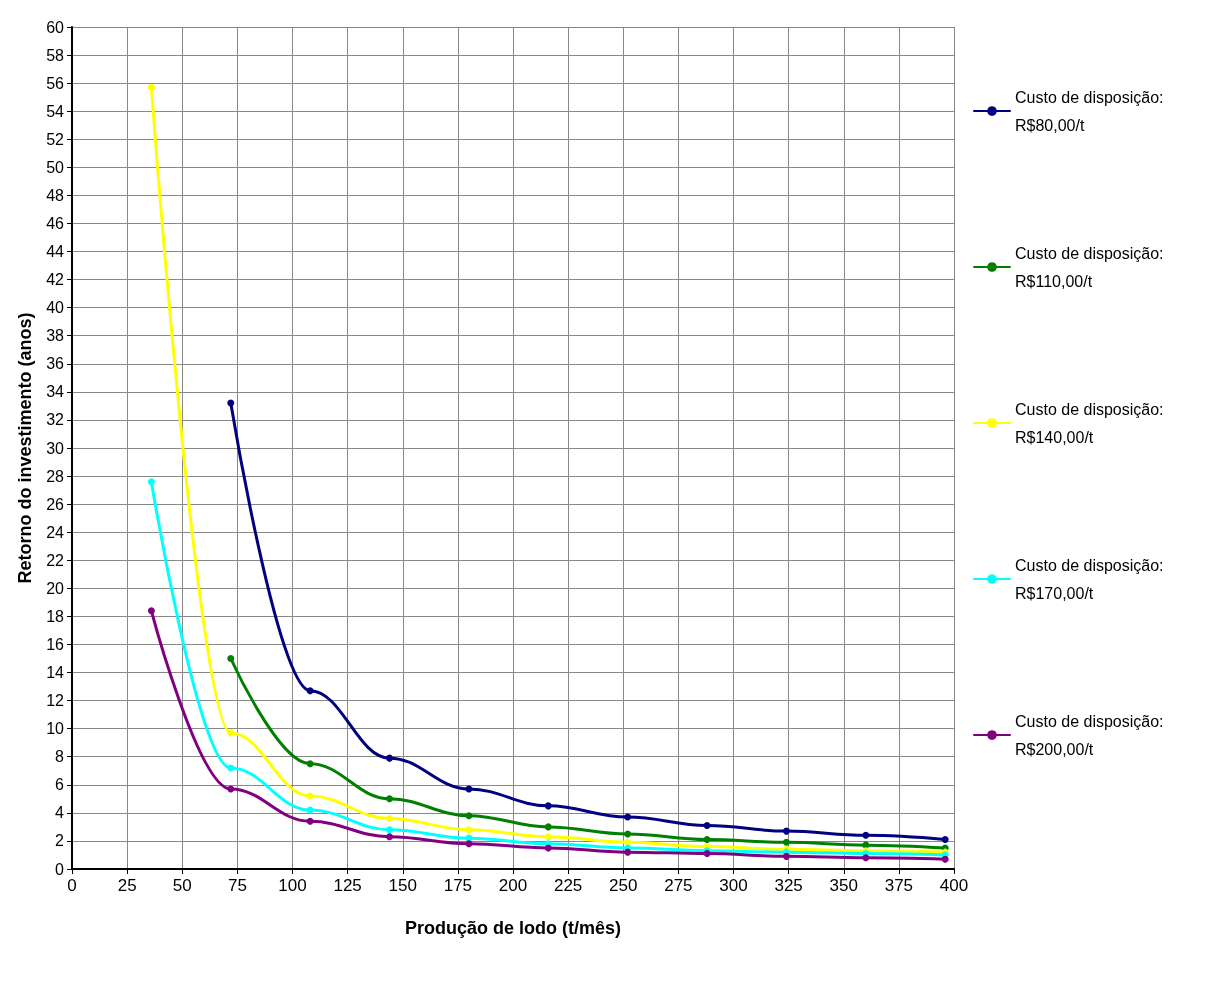 Image resolution: width=1210 pixels, height=983 pixels. Describe the element at coordinates (1091, 735) in the screenshot. I see `legend-label: Custo de disposição: R$200,00/t` at that location.